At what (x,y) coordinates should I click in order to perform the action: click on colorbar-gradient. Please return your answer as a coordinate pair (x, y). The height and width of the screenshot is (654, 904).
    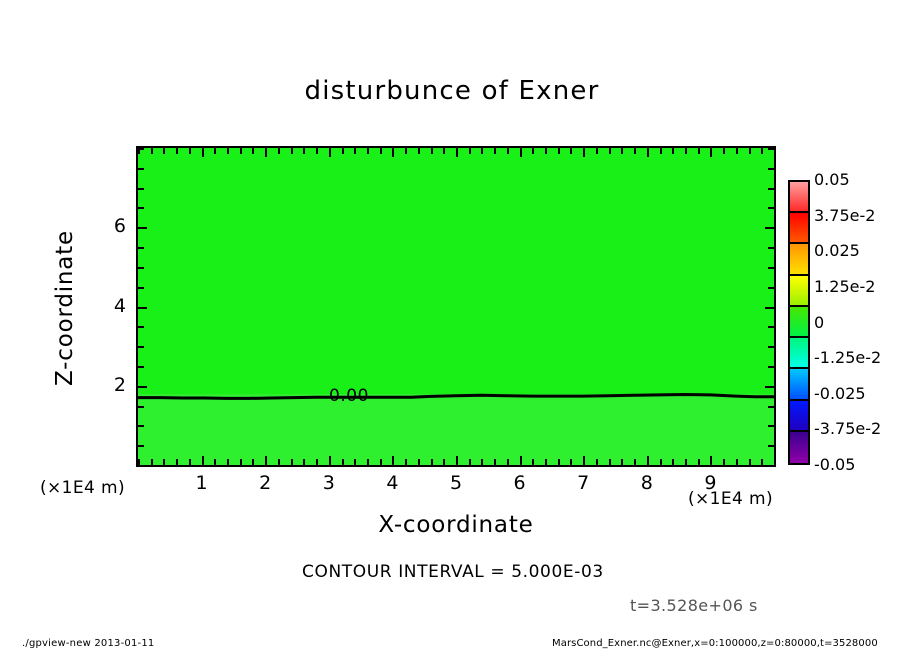
    Looking at the image, I should click on (799, 322).